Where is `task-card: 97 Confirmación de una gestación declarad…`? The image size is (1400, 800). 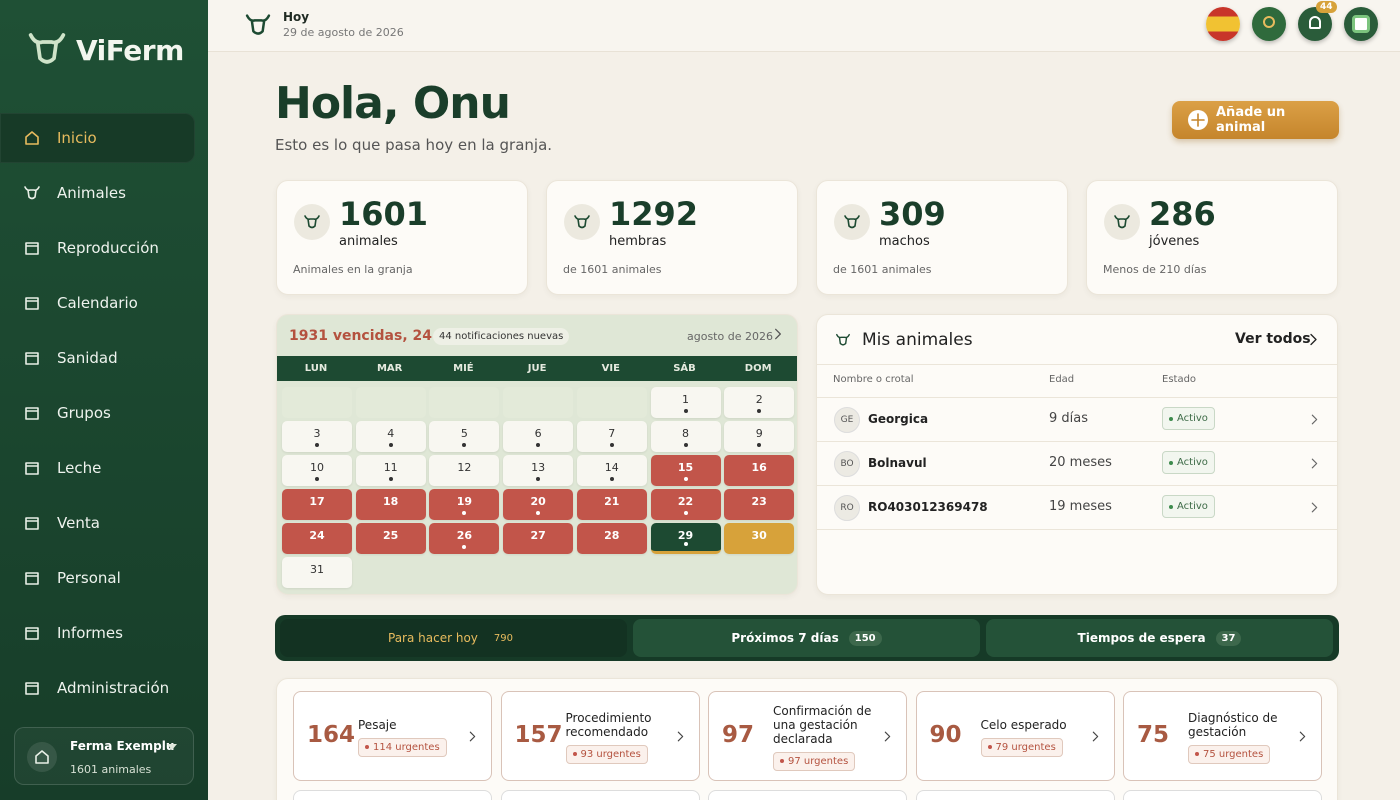
task-card: 97 Confirmación de una gestación declarad… is located at coordinates (807, 736).